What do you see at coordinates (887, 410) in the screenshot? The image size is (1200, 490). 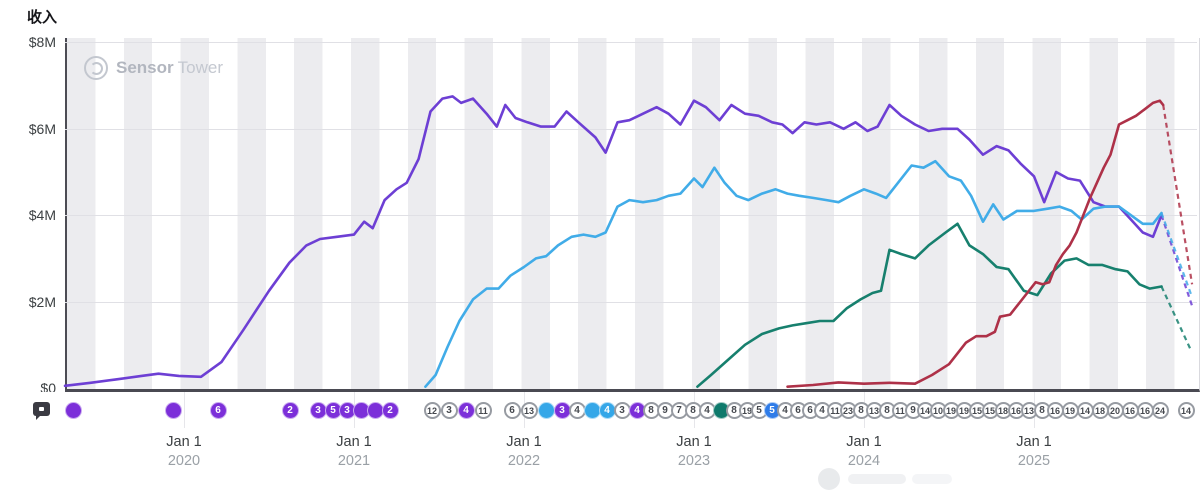 I see `event-marker-8: 8` at bounding box center [887, 410].